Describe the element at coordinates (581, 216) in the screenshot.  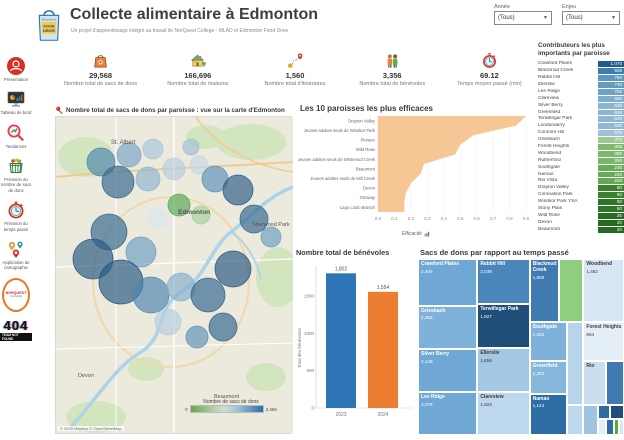
I see `contributor-row: Wild Rose 25` at that location.